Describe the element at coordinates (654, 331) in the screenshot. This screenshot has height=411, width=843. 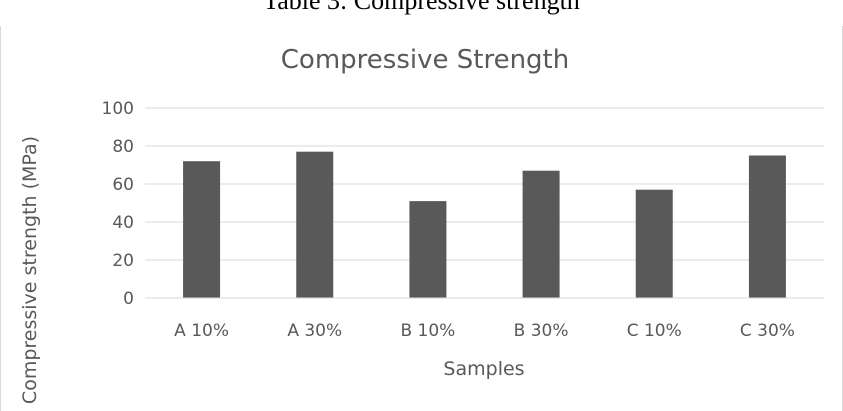
I see `x-tick-label: C 10%` at that location.